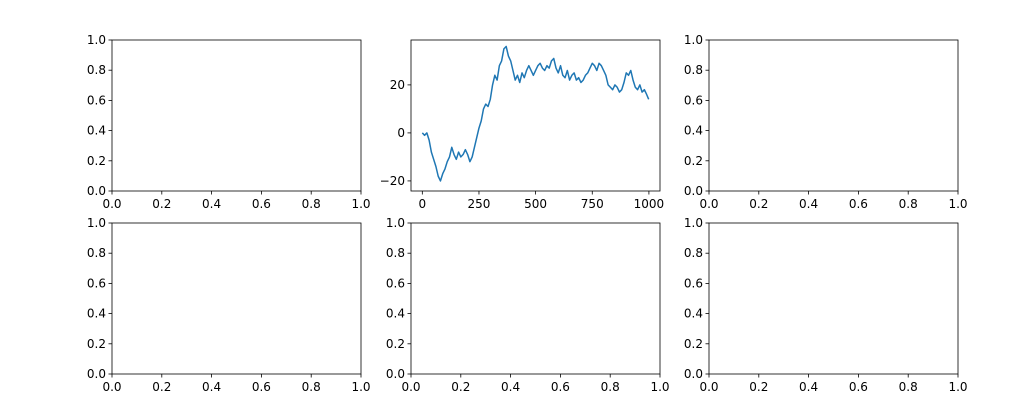 The image size is (1010, 418). I want to click on data-line, so click(535, 113).